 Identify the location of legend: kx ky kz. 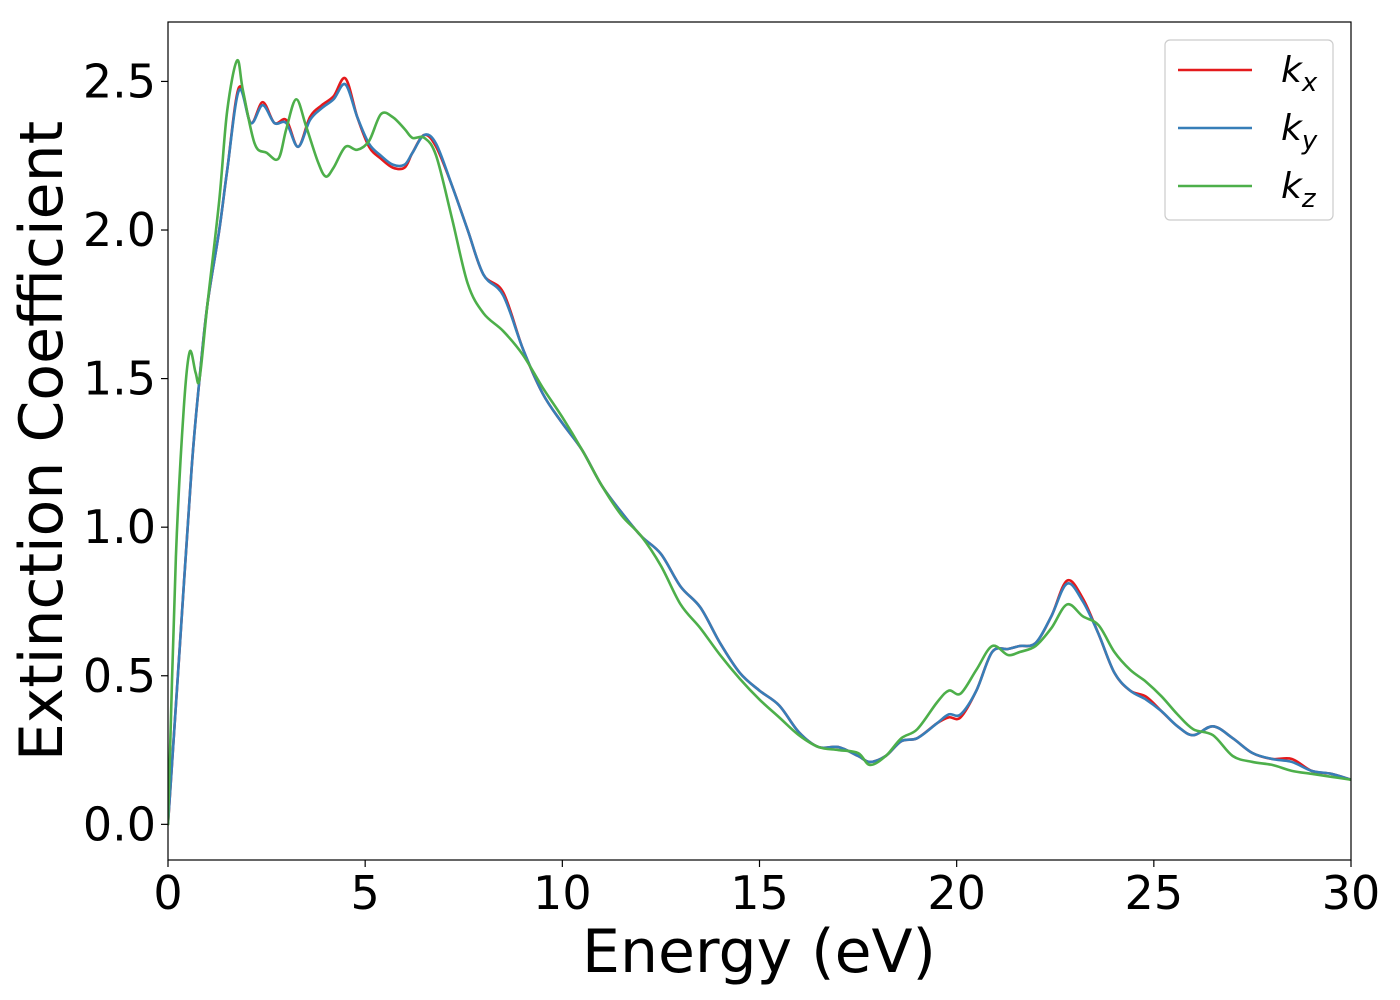
(1249, 130).